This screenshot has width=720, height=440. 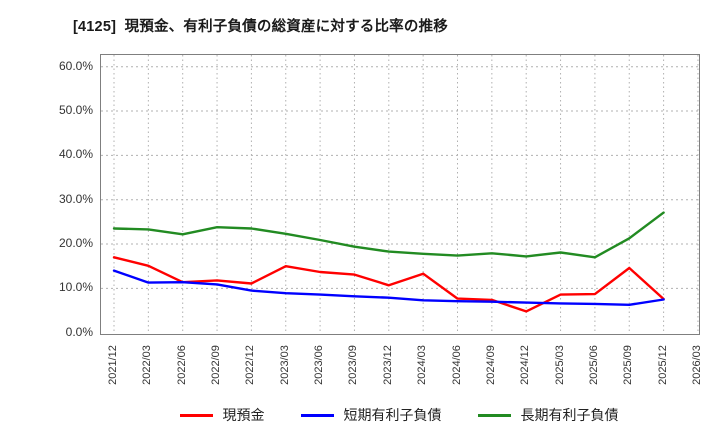 I want to click on series-line-長期有利子負債, so click(x=388, y=235).